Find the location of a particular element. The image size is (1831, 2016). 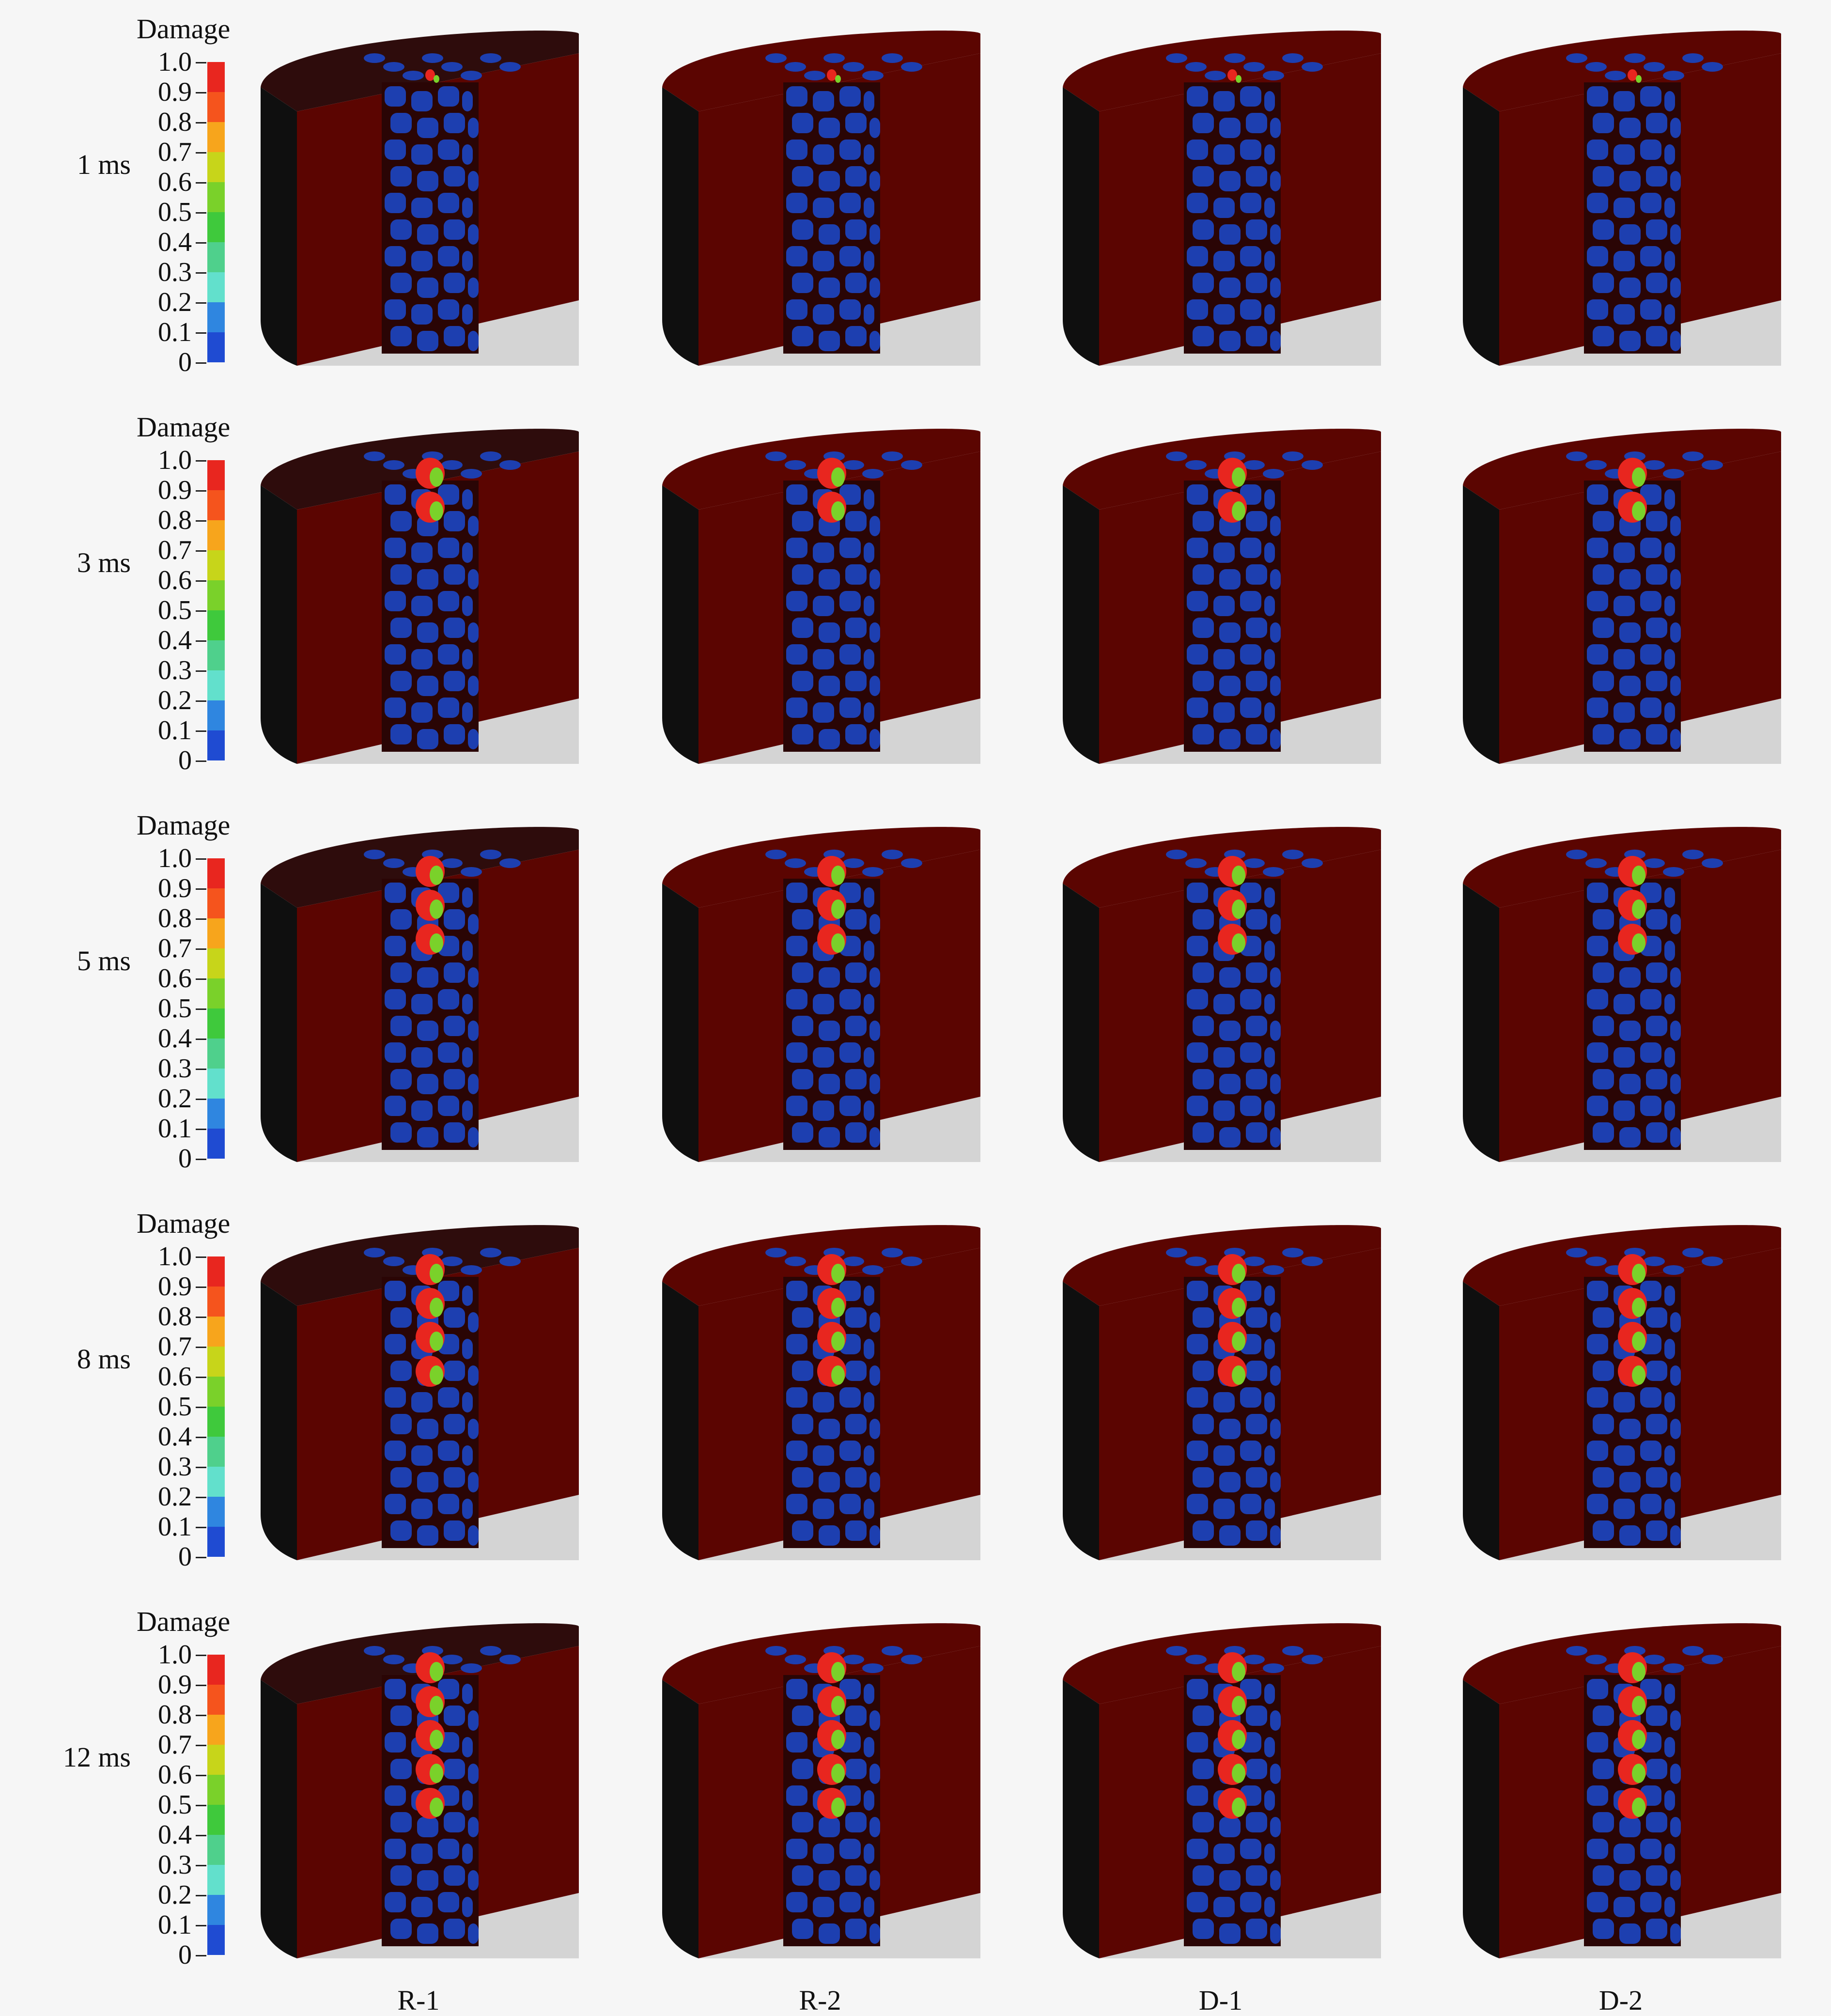

colorbar-tick-label: 0.8 is located at coordinates (175, 1317).